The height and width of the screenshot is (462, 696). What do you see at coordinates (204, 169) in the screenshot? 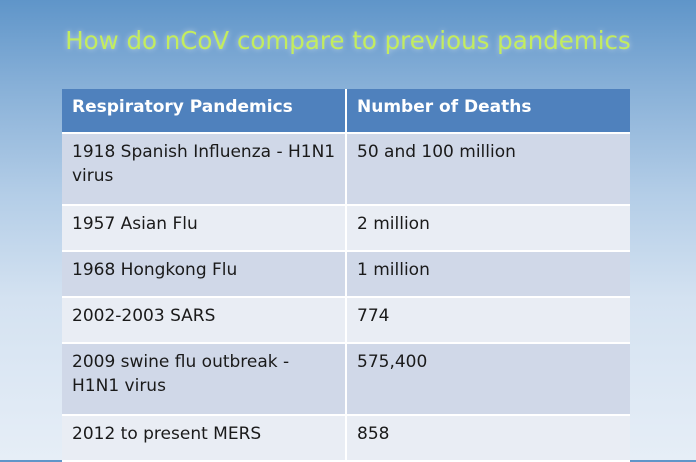
I see `pandemic-name-cell: 1918 Spanish Influenza - H1N1 virus` at bounding box center [204, 169].